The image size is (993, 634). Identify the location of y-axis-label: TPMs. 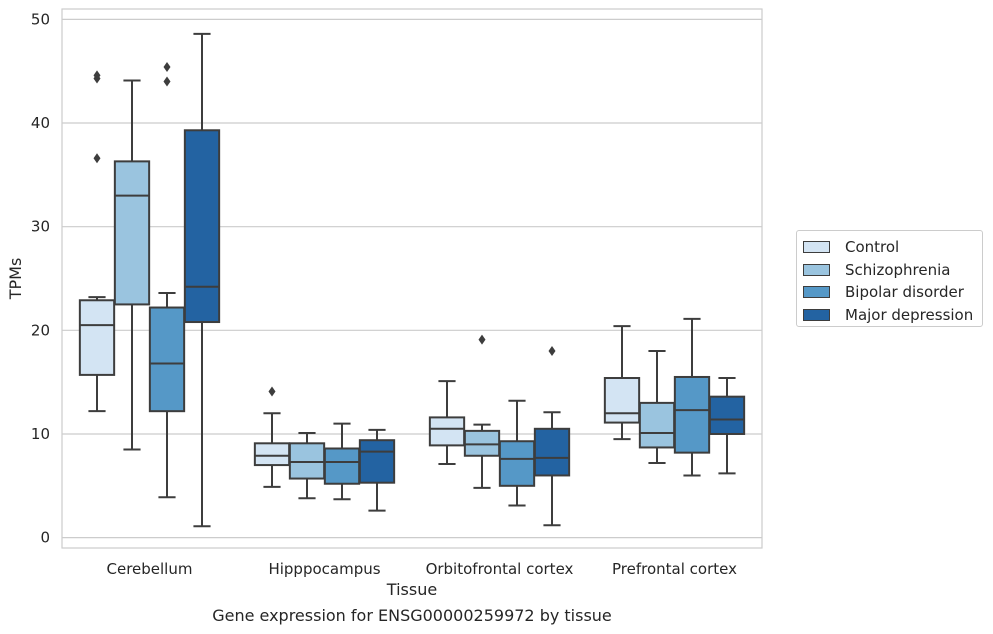
(15, 279).